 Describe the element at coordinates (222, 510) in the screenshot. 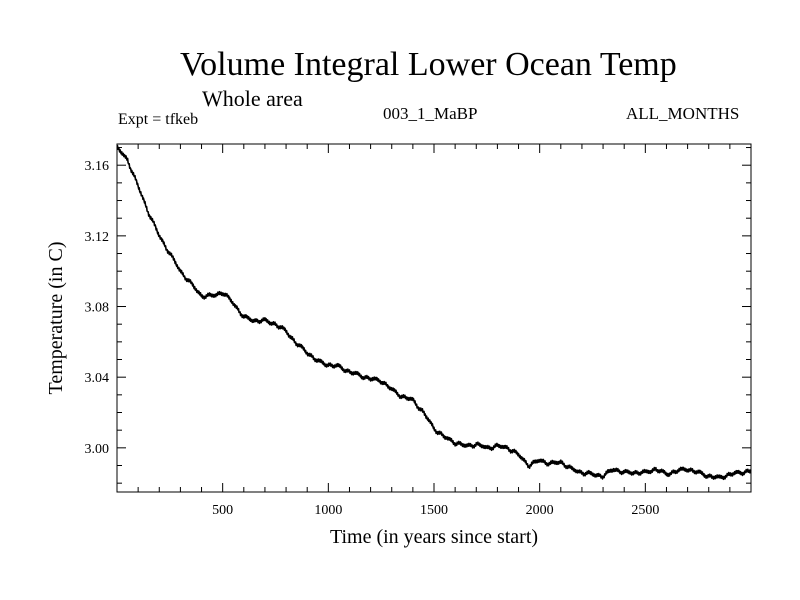

I see `x-tick-label: 500` at that location.